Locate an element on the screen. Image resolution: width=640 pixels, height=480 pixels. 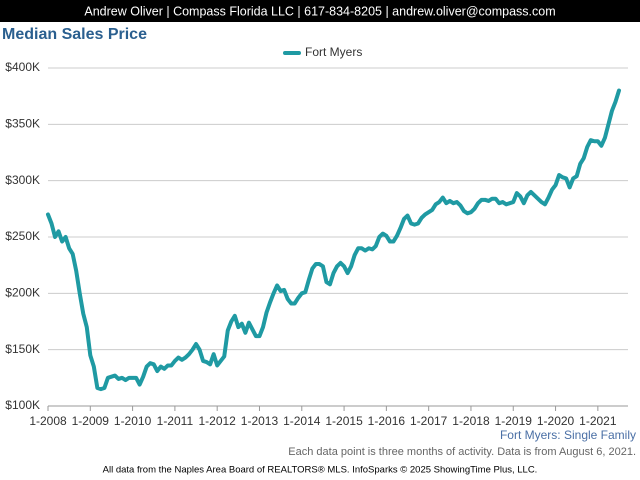
x-tick-label: 1-2012 is located at coordinates (217, 421).